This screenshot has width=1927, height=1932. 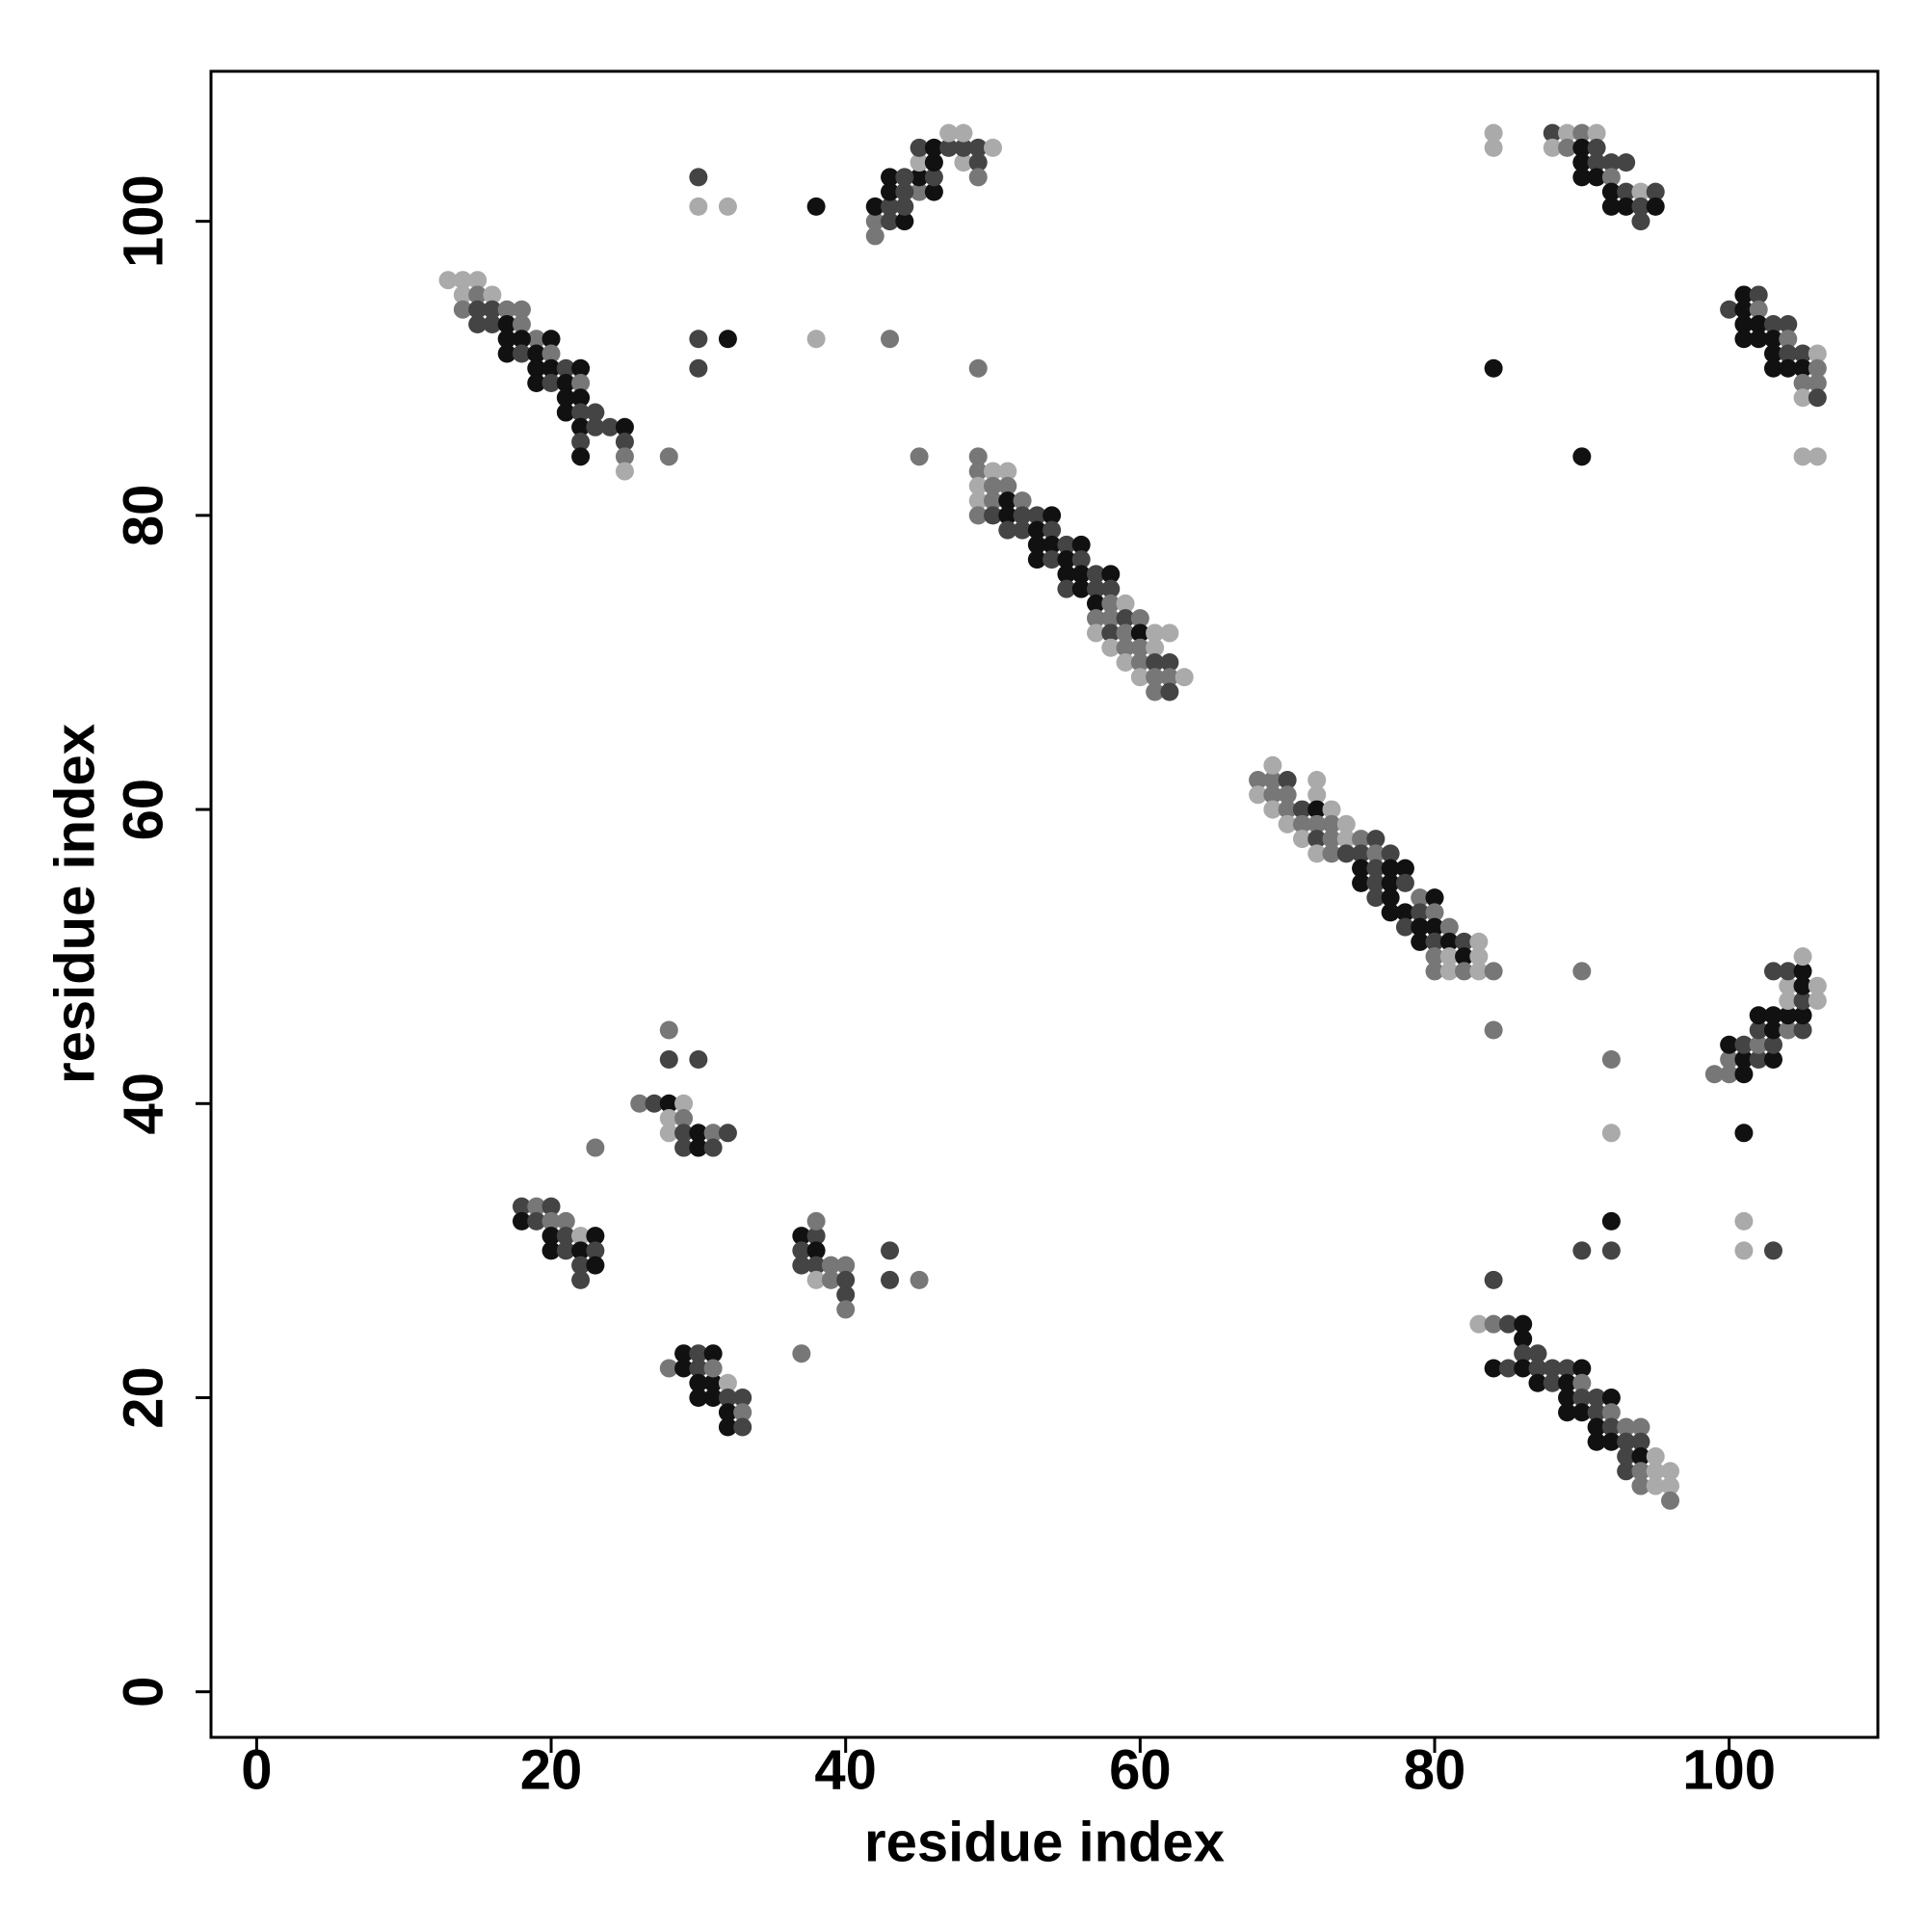 What do you see at coordinates (1729, 1769) in the screenshot?
I see `x-tick-label: 100` at bounding box center [1729, 1769].